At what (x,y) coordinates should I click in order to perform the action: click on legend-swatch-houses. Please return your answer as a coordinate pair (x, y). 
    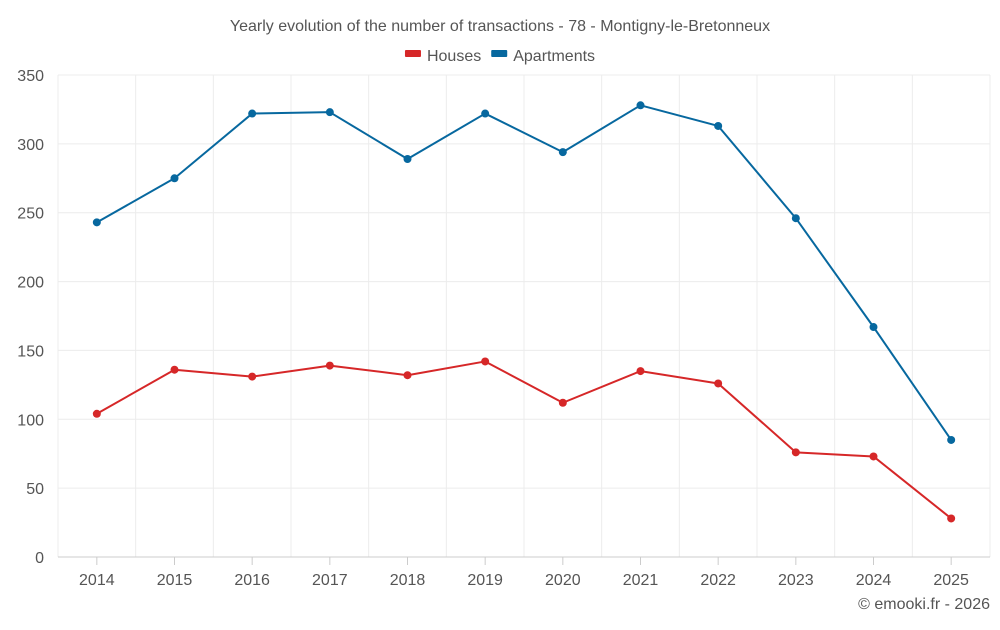
    Looking at the image, I should click on (412, 53).